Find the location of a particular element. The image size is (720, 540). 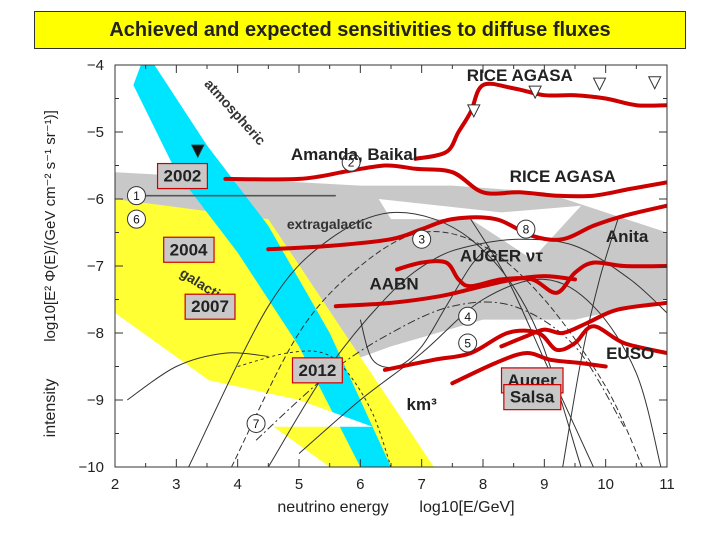

box-label-2007: 2007 is located at coordinates (210, 306).